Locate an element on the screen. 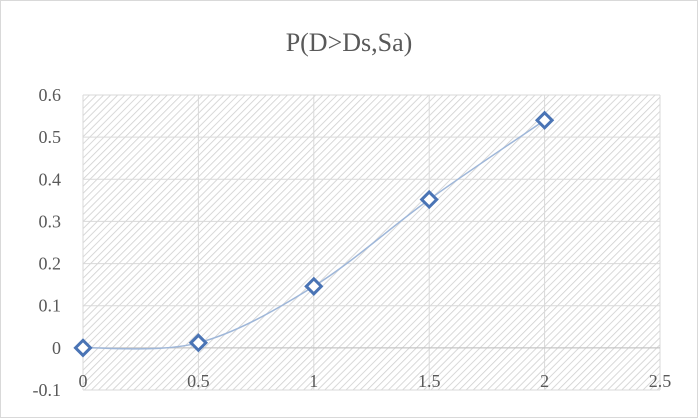  y-tick-label: 0.2 is located at coordinates (50, 264).